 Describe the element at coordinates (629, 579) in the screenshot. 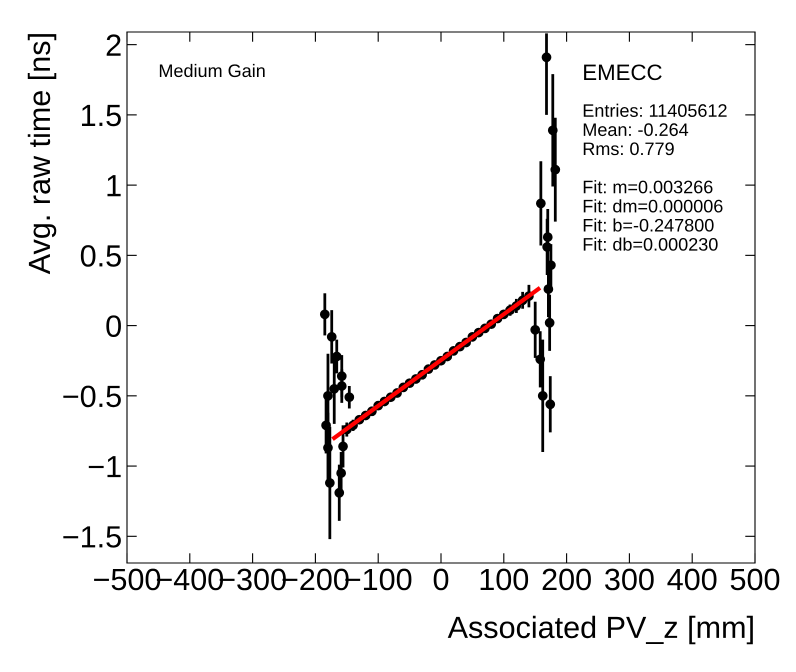

I see `x-tick-label: 300` at that location.